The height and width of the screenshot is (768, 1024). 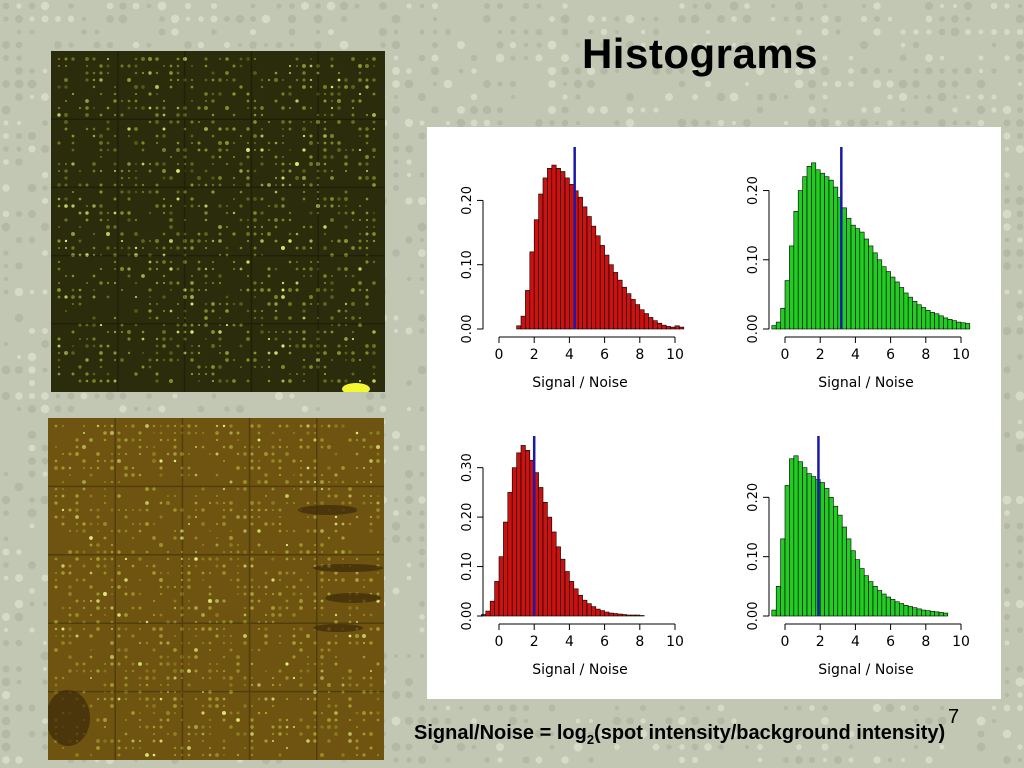 I want to click on x-tick-label: 6, so click(x=890, y=355).